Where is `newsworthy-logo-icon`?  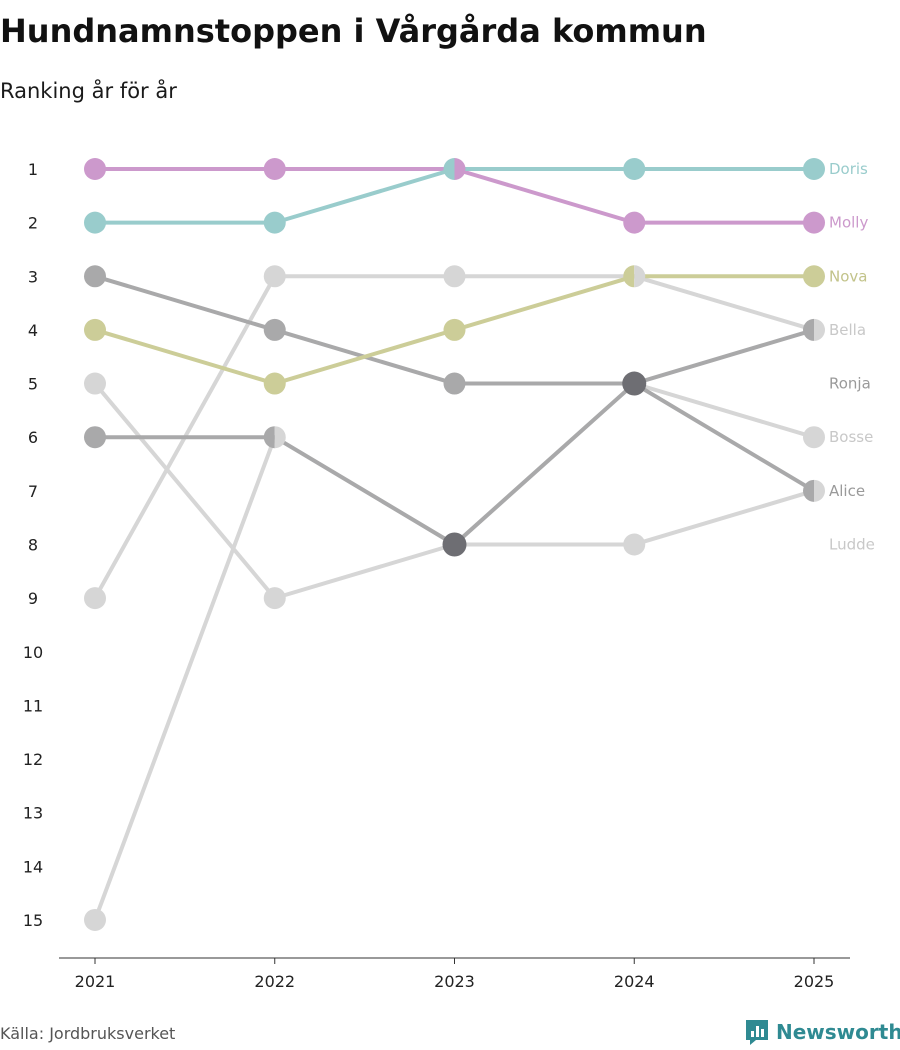
newsworthy-logo-icon is located at coordinates (757, 1032).